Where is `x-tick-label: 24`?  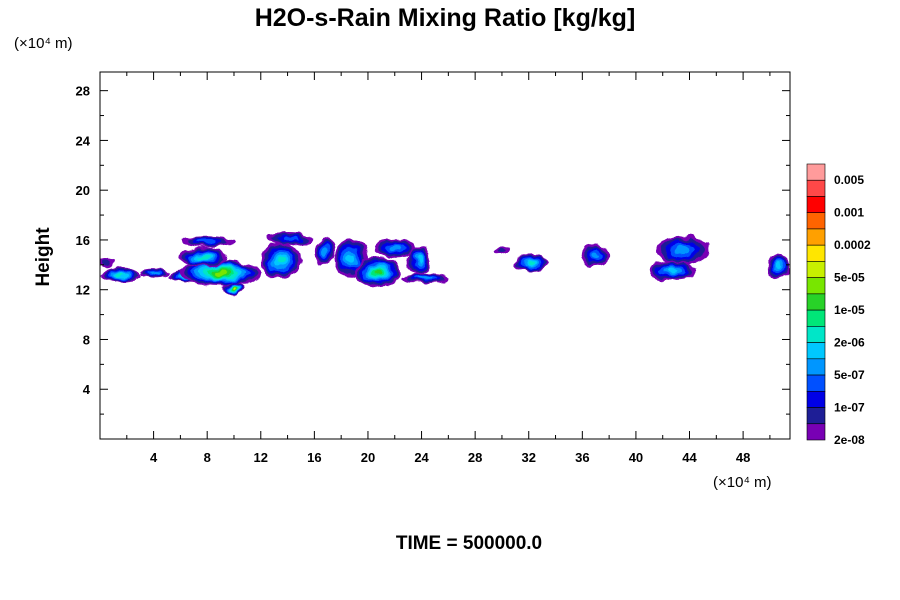
x-tick-label: 24 is located at coordinates (421, 457).